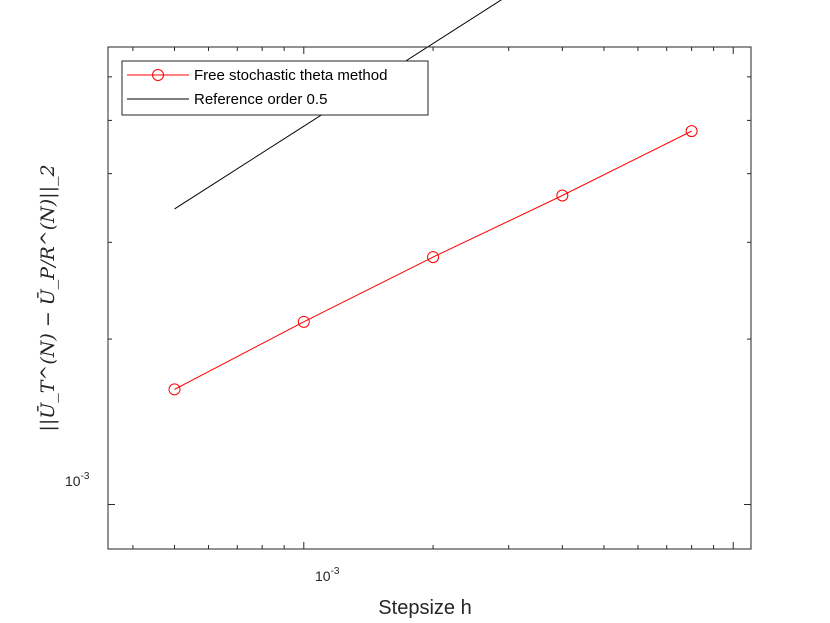  I want to click on series-line-reference, so click(338, 105).